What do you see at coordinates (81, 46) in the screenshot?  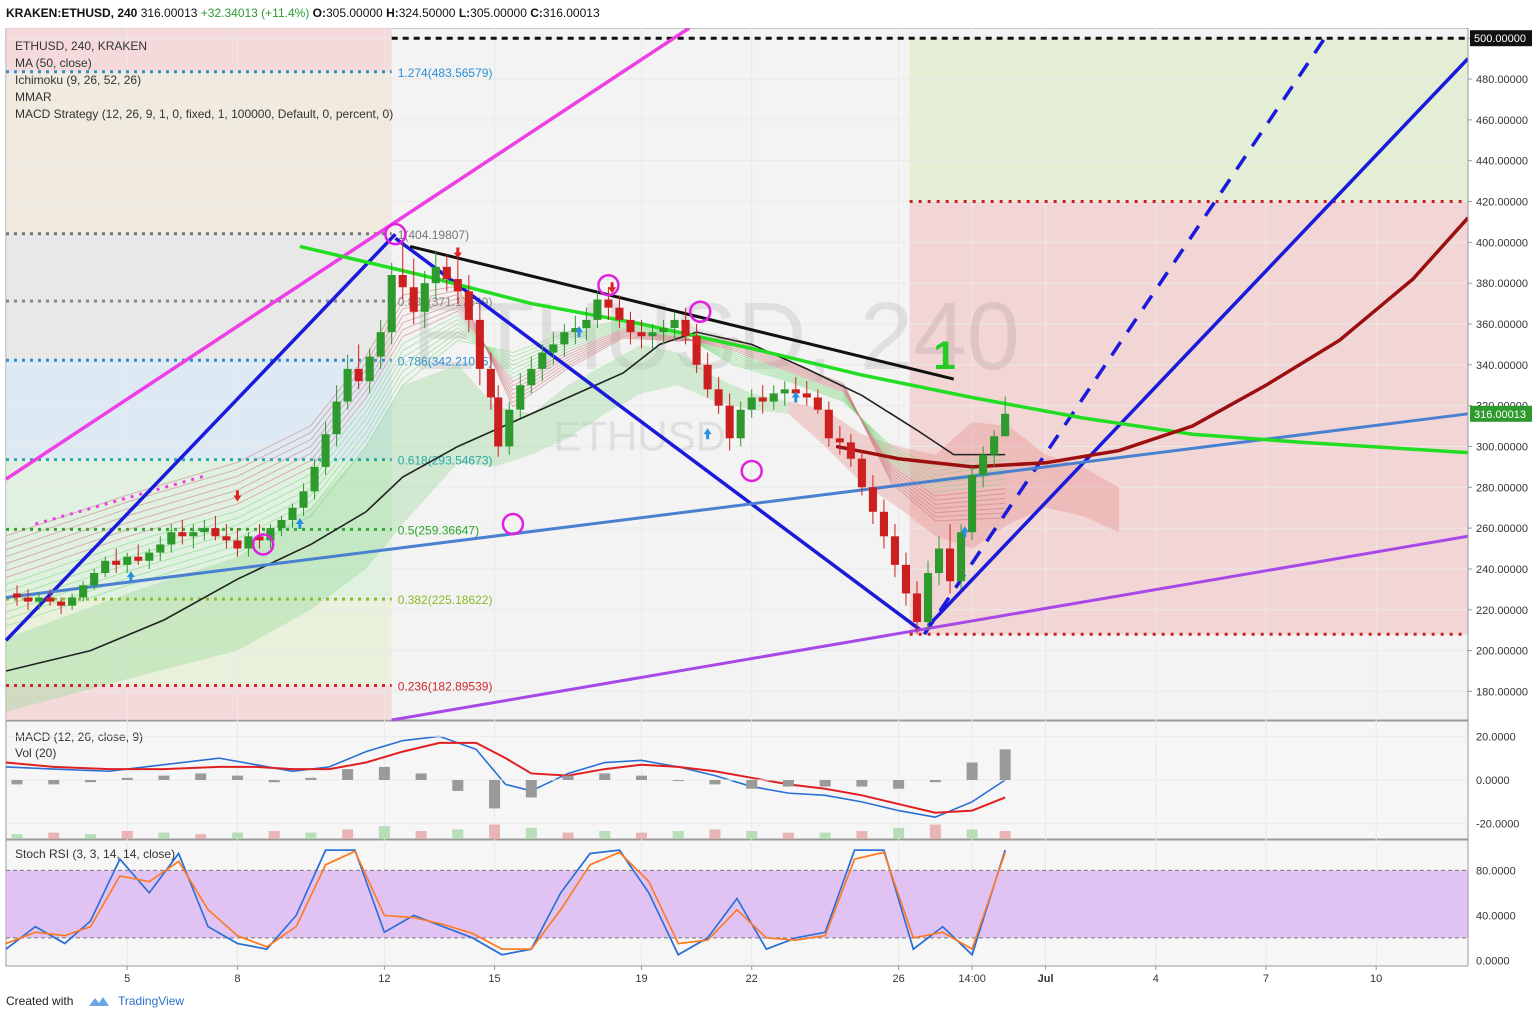 I see `legend-item: ETHUSD, 240, KRAKEN` at bounding box center [81, 46].